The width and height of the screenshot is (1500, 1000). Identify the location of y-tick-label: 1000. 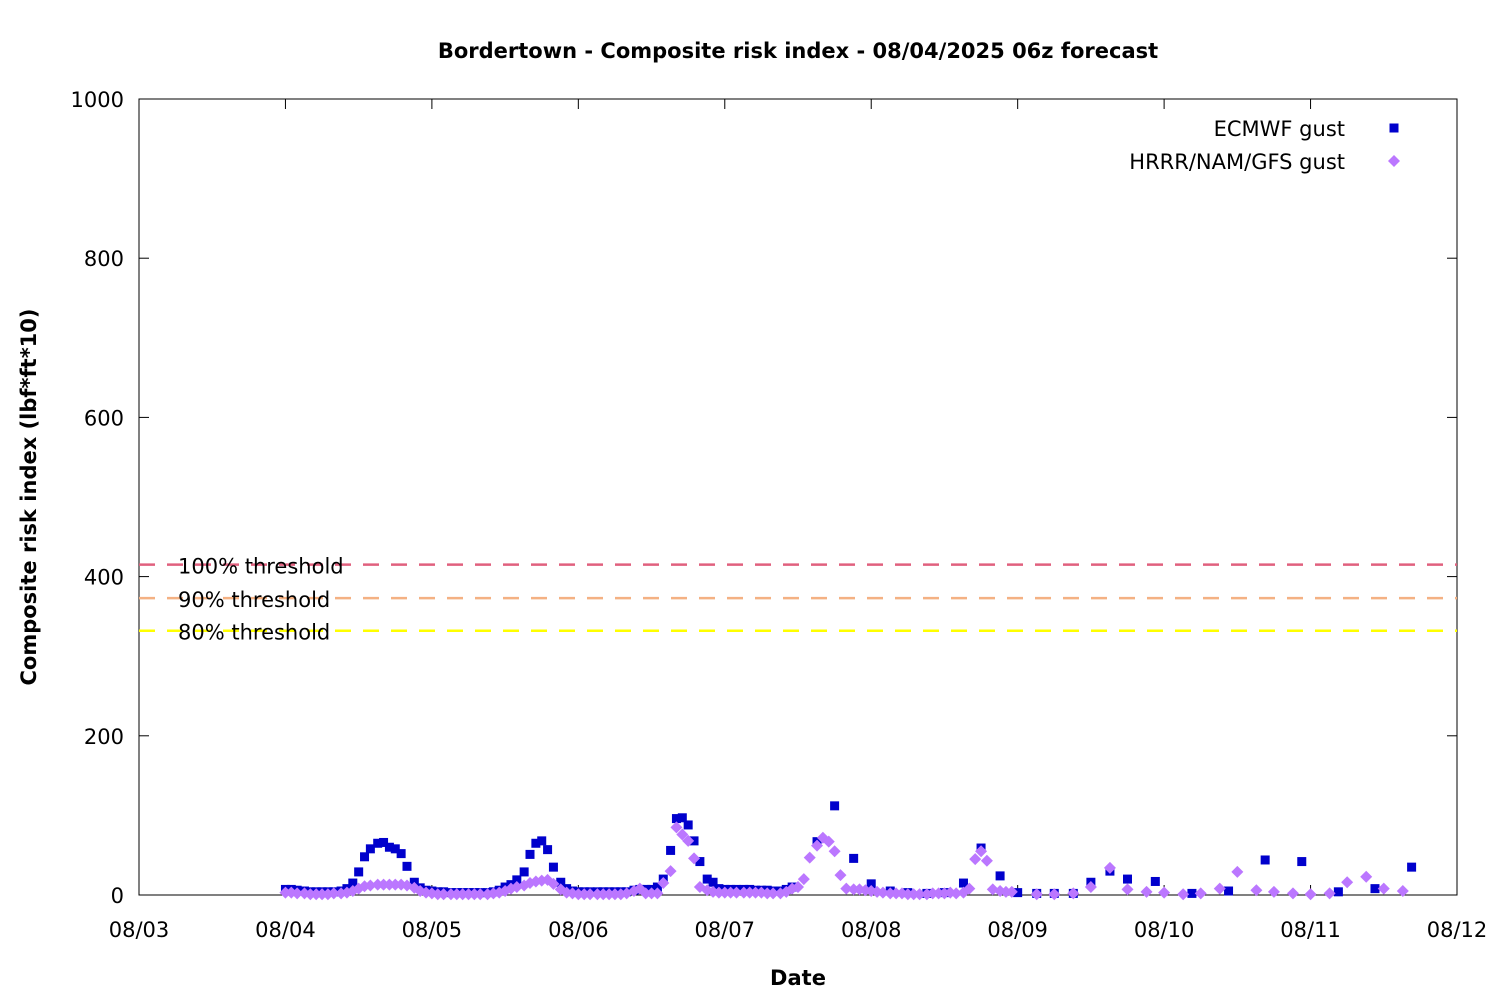
(97, 100).